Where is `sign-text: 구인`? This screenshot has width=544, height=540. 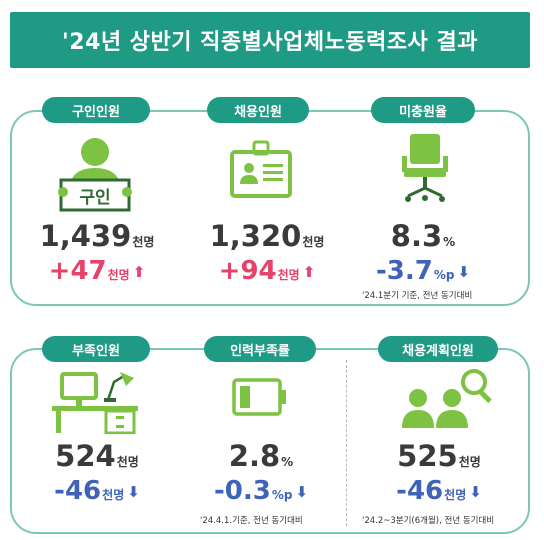
sign-text: 구인 is located at coordinates (94, 198).